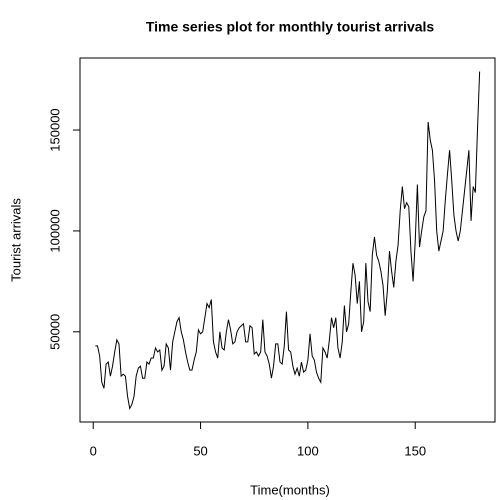 Image resolution: width=501 pixels, height=500 pixels. Describe the element at coordinates (54, 129) in the screenshot. I see `y-tick-label: 150000` at that location.